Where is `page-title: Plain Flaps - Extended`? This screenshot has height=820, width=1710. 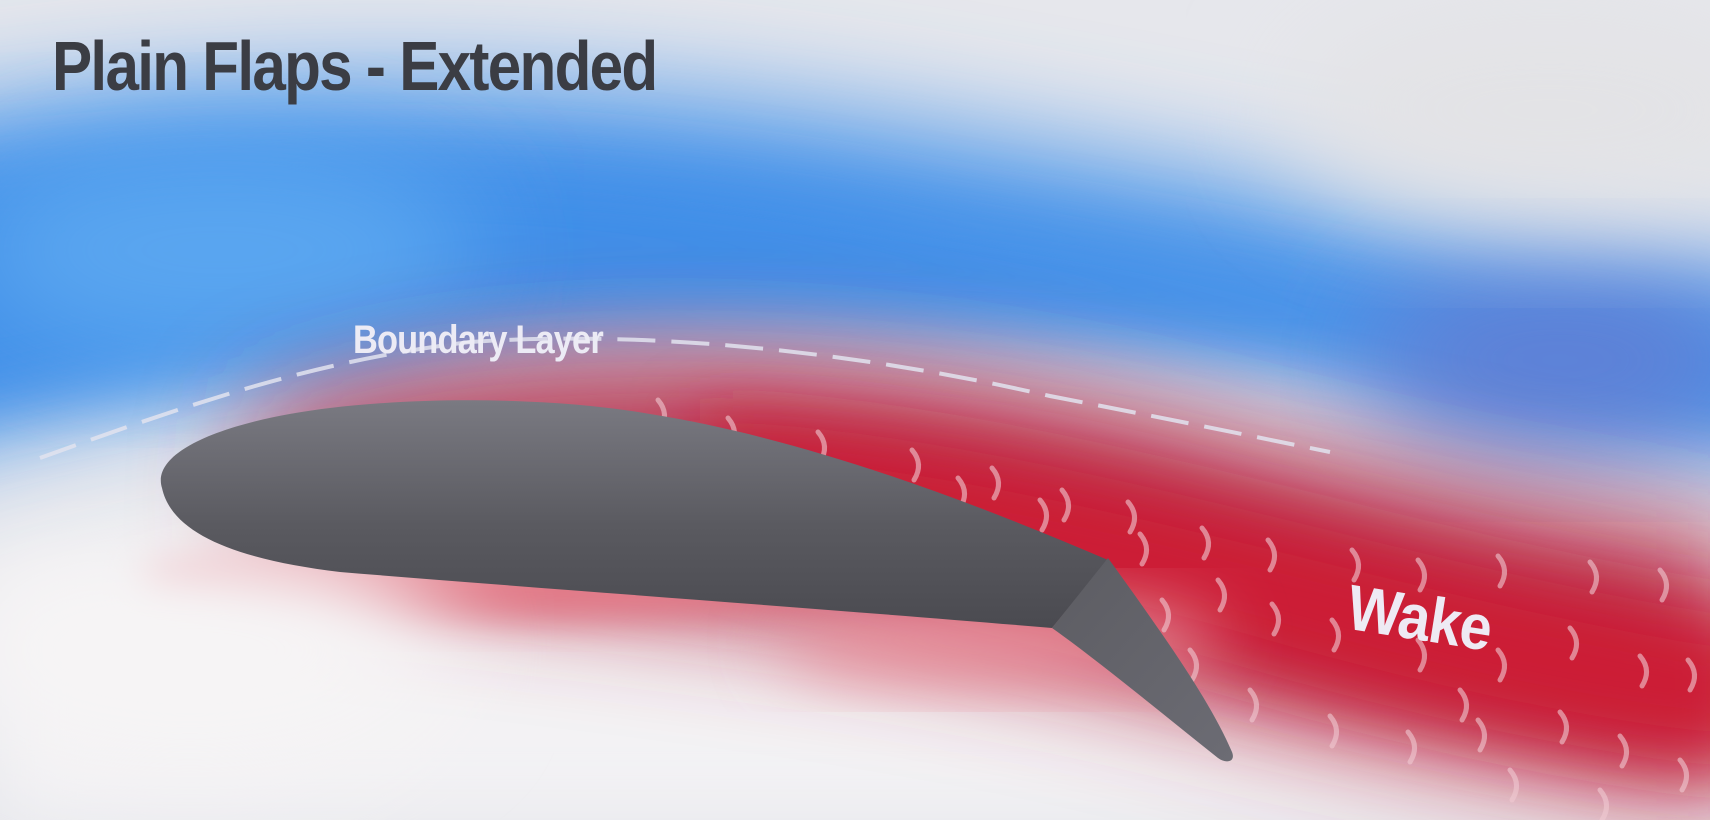 page-title: Plain Flaps - Extended is located at coordinates (355, 66).